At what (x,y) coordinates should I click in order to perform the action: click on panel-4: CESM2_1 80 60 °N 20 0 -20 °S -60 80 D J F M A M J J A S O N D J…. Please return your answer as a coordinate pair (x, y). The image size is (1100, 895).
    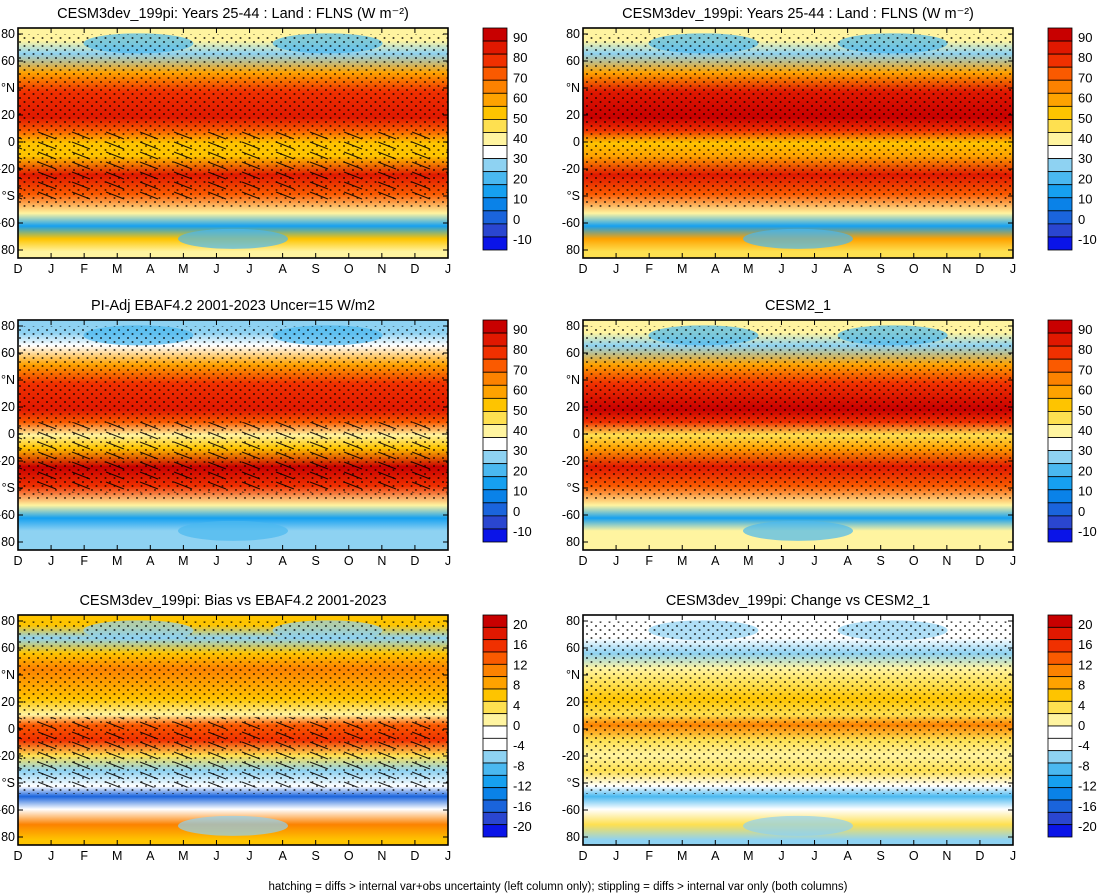
    Looking at the image, I should click on (829, 433).